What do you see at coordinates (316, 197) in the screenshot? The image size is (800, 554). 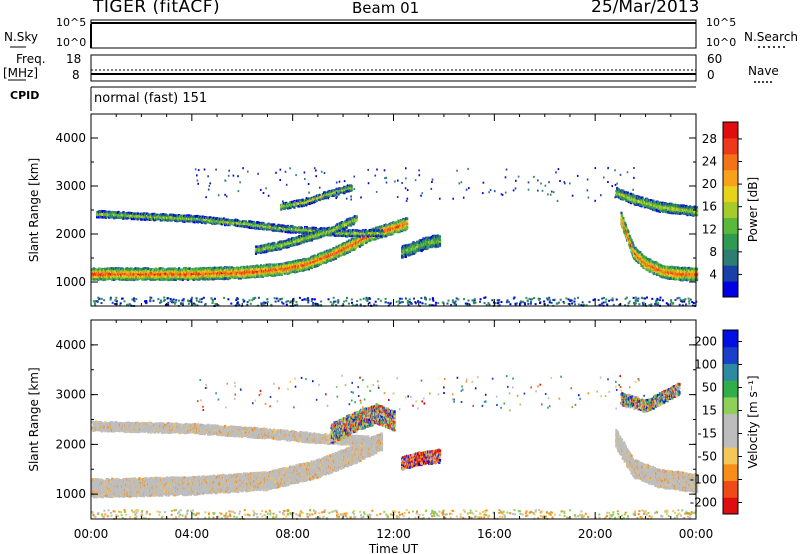 I see `feature-band_top` at bounding box center [316, 197].